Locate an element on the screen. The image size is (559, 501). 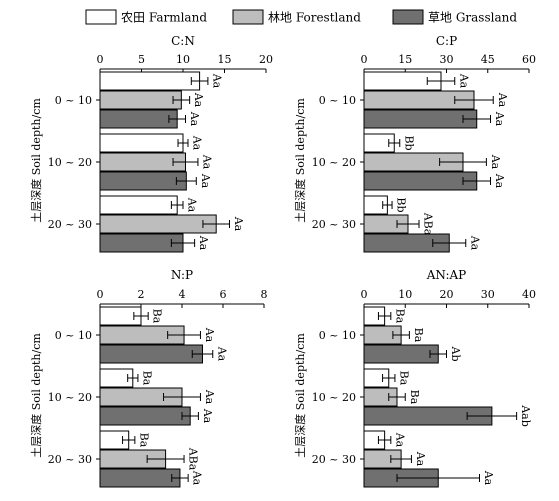
legend-label-2: 草地 Grassland is located at coordinates (472, 18).